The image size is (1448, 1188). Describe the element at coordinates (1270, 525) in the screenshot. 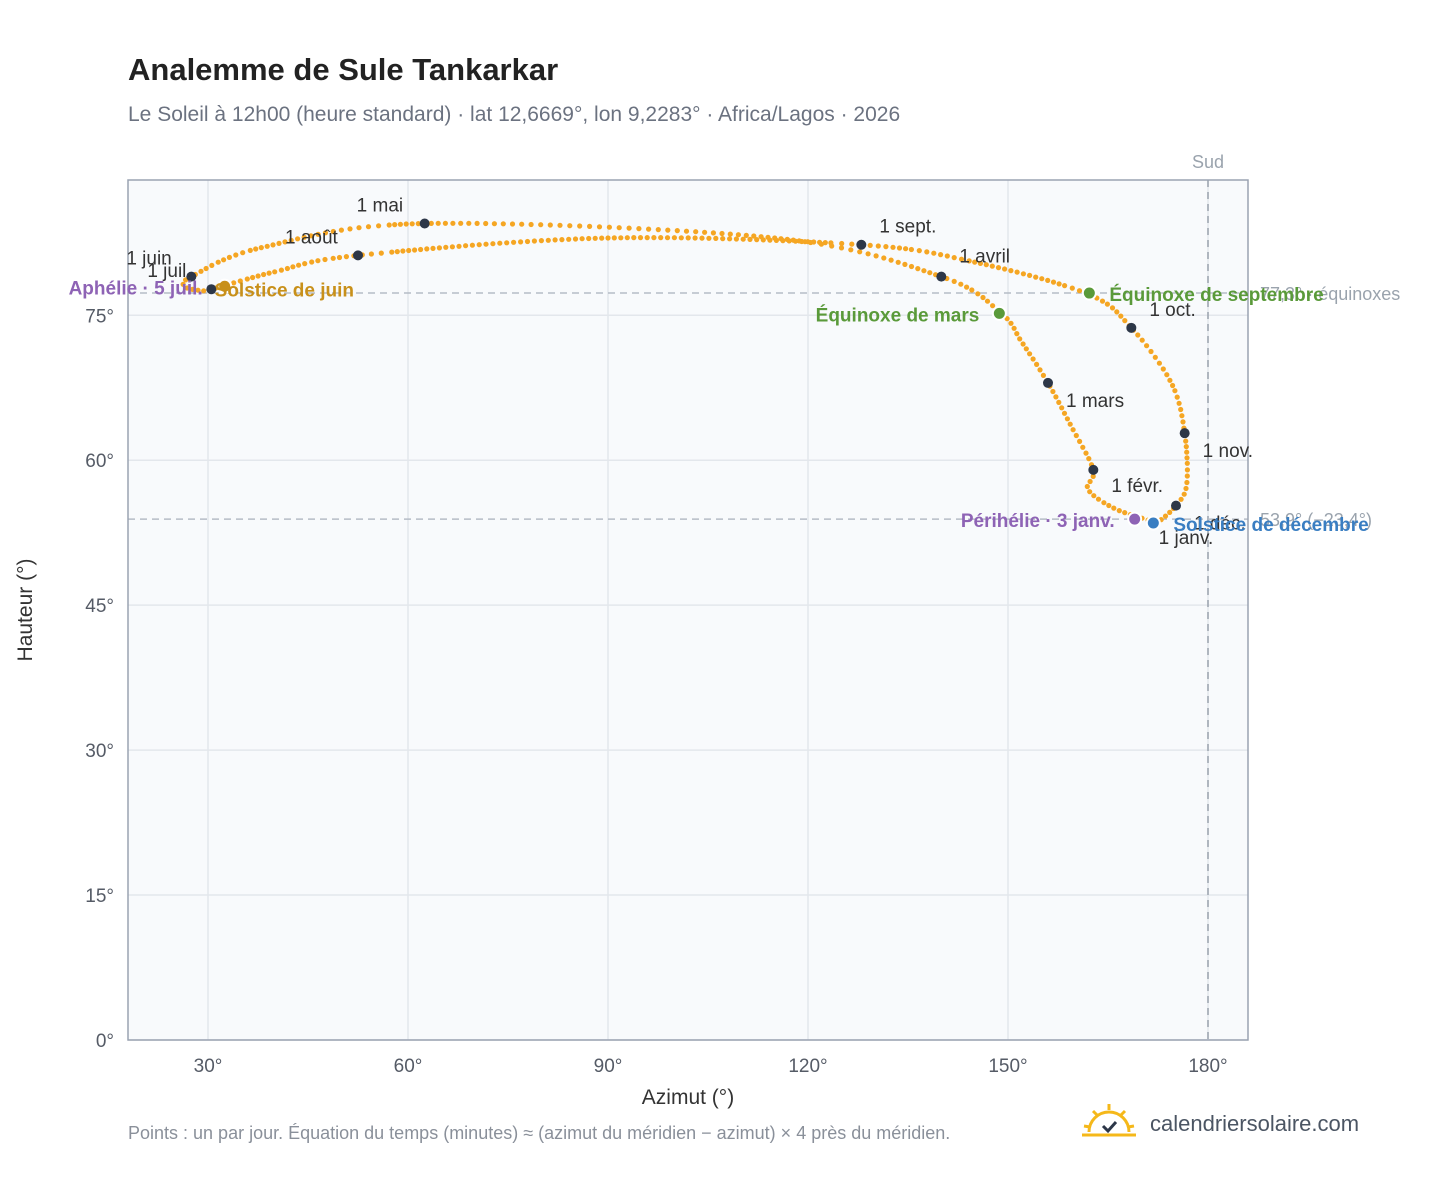

I see `event-label: Solstice de décembre` at that location.